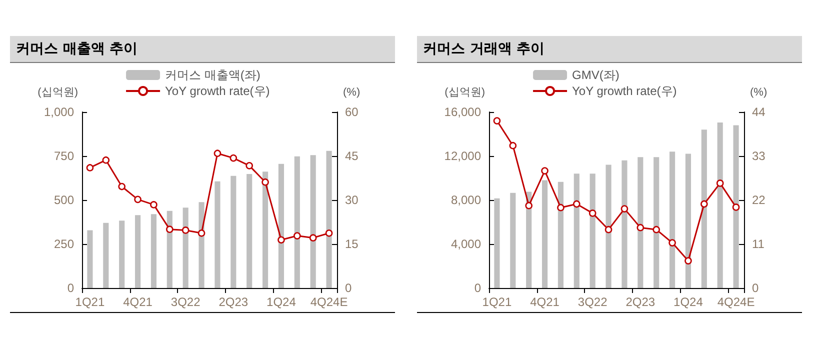  I want to click on y2-tick-label: 33, so click(759, 156).